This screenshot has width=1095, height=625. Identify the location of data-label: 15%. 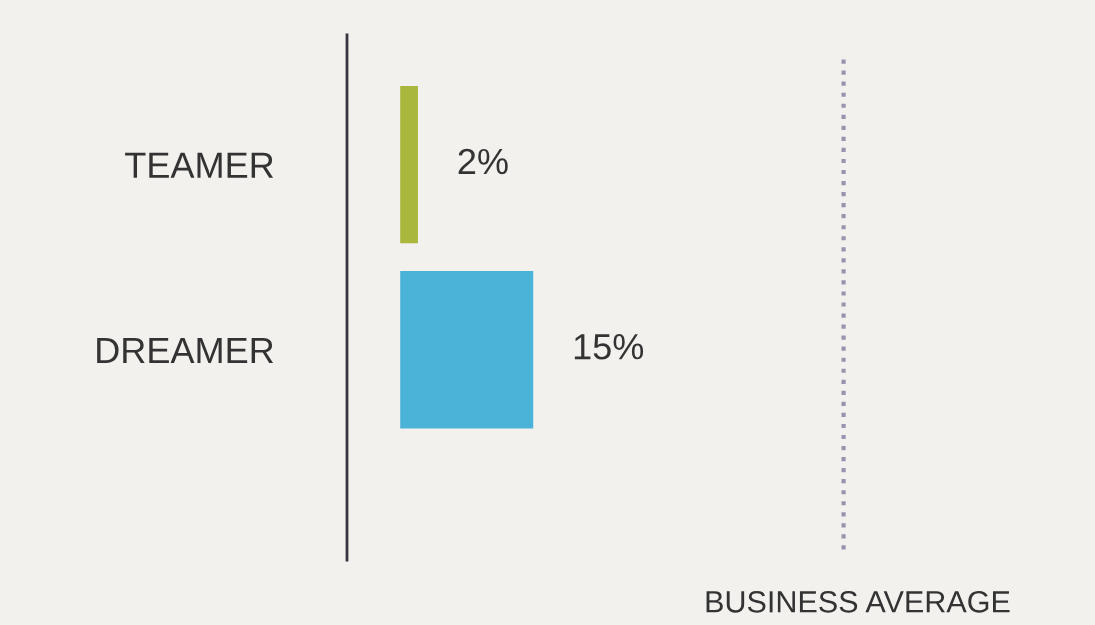
(609, 347).